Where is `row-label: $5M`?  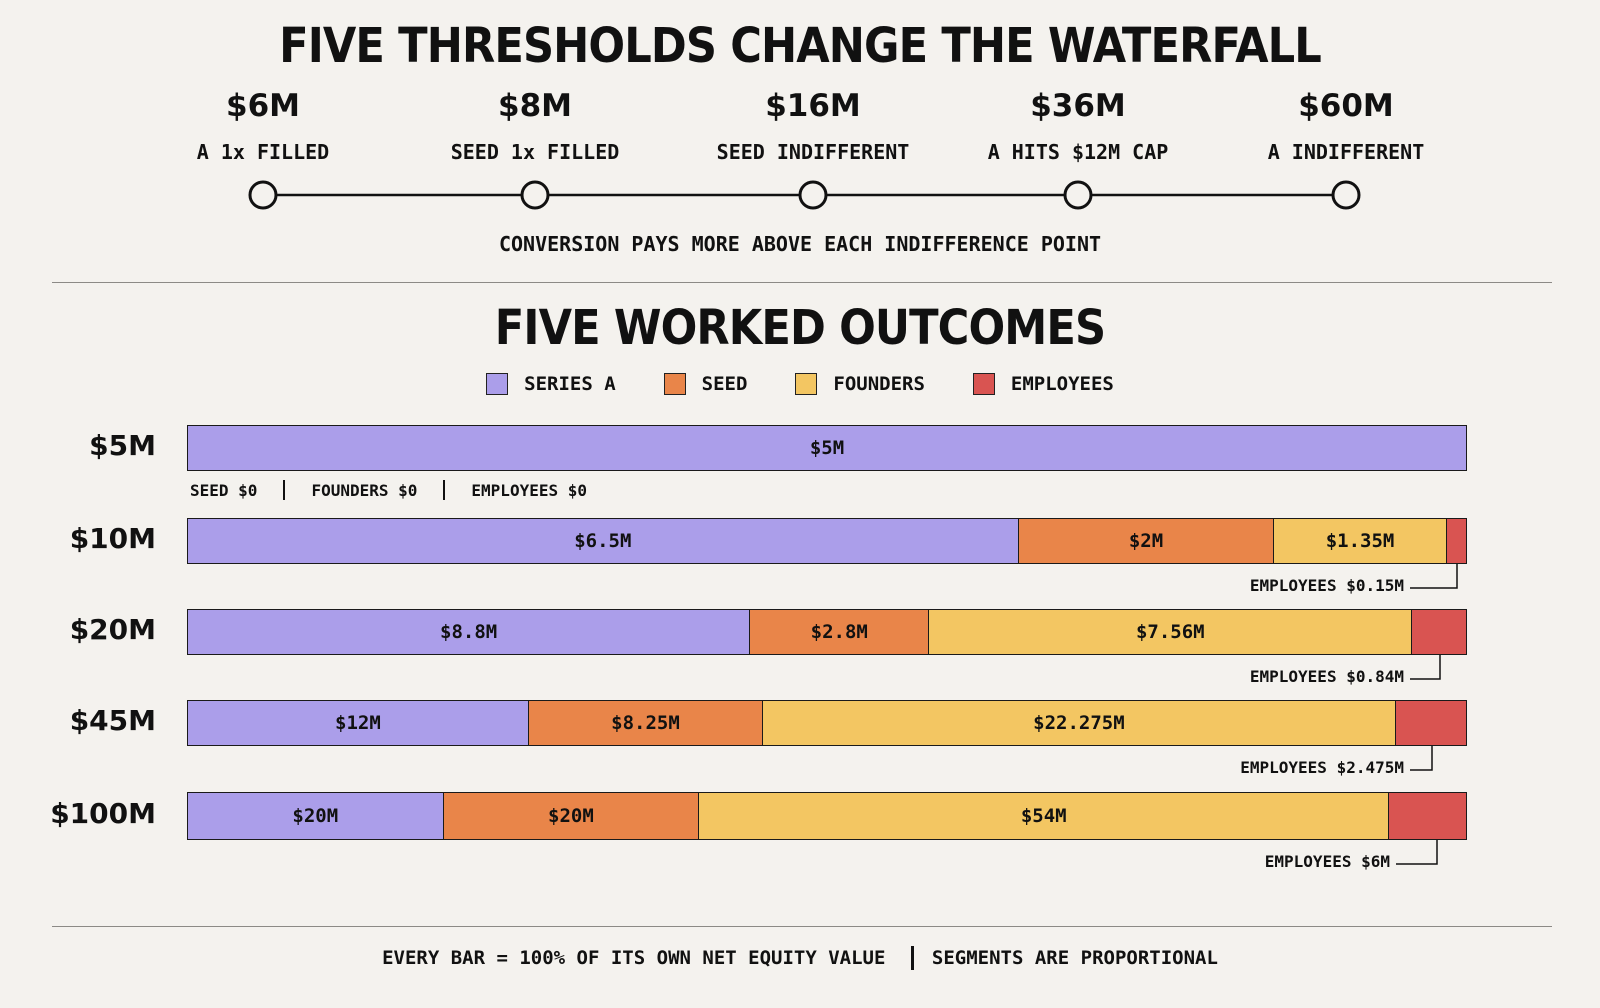 row-label: $5M is located at coordinates (122, 445).